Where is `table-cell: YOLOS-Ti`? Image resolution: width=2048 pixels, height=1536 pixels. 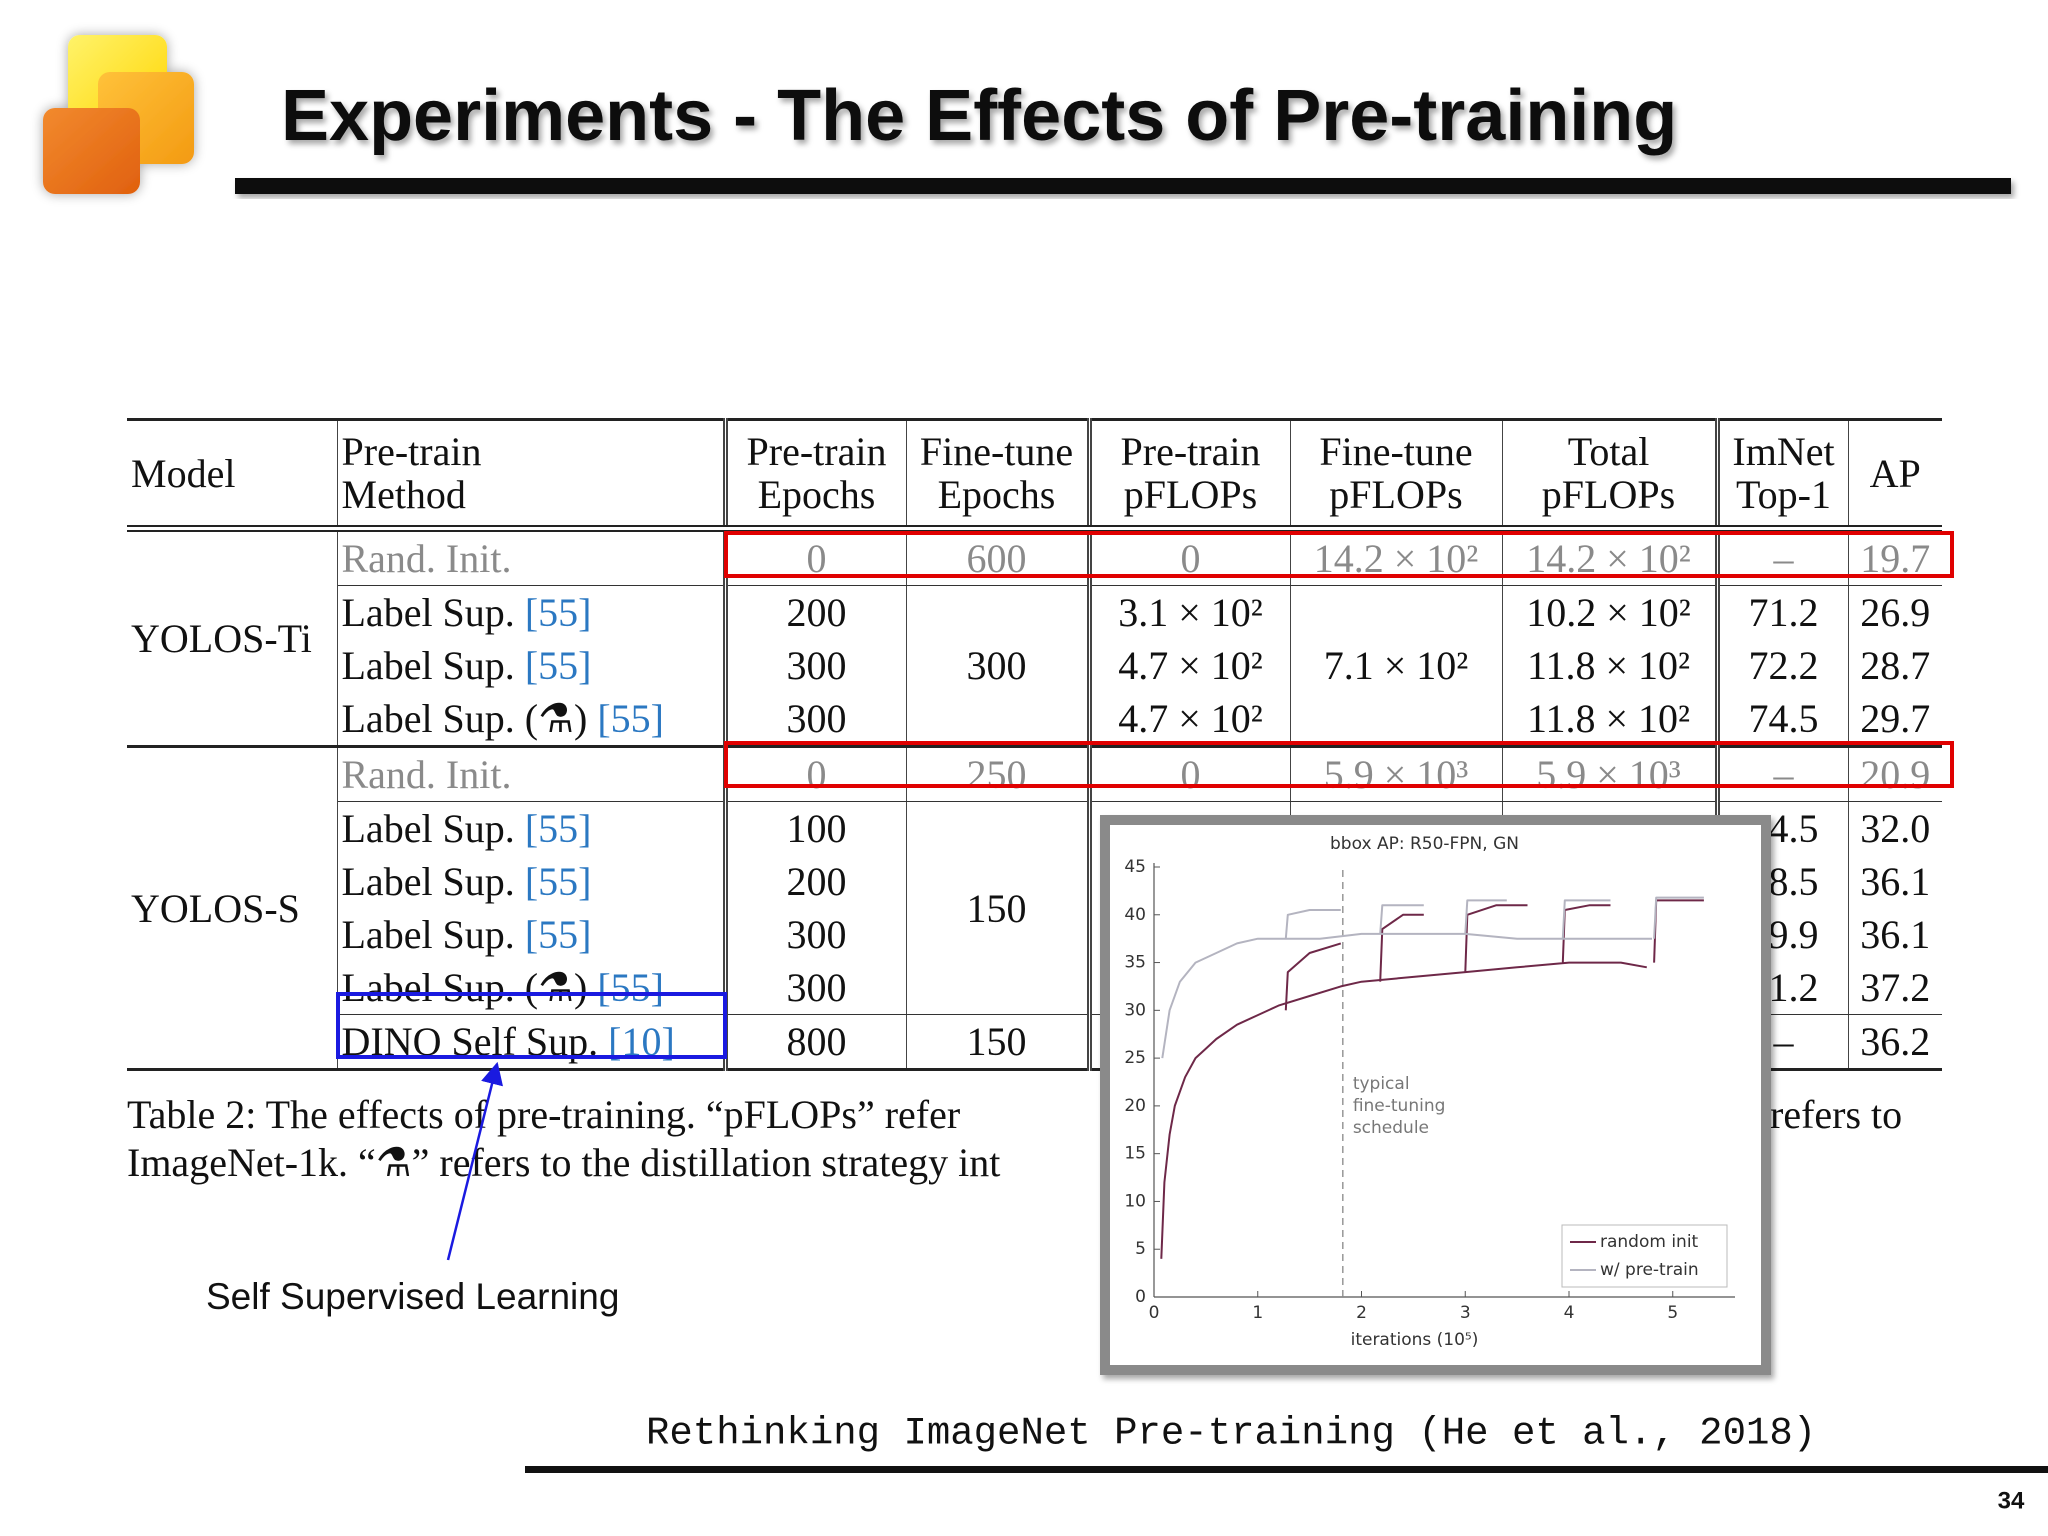 table-cell: YOLOS-Ti is located at coordinates (232, 638).